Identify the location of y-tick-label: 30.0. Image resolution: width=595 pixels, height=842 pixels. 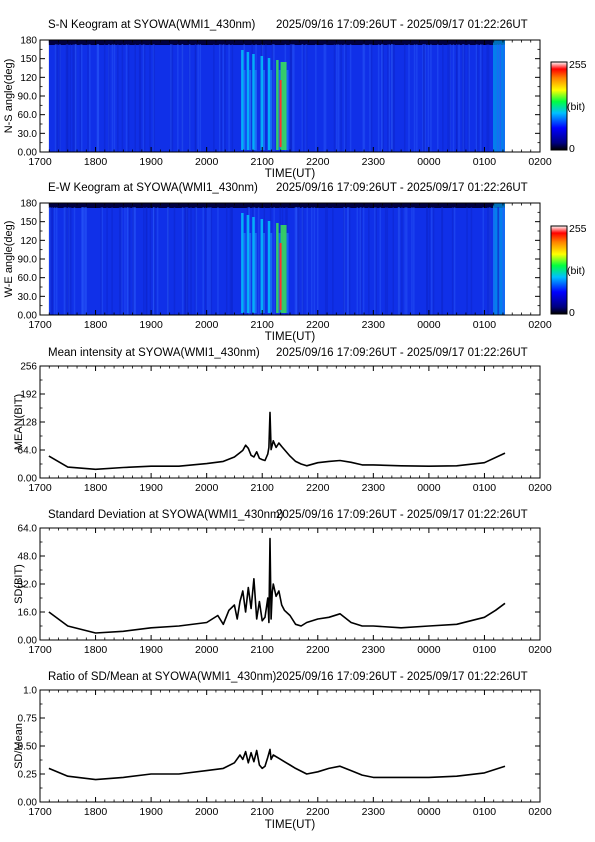
(28, 297).